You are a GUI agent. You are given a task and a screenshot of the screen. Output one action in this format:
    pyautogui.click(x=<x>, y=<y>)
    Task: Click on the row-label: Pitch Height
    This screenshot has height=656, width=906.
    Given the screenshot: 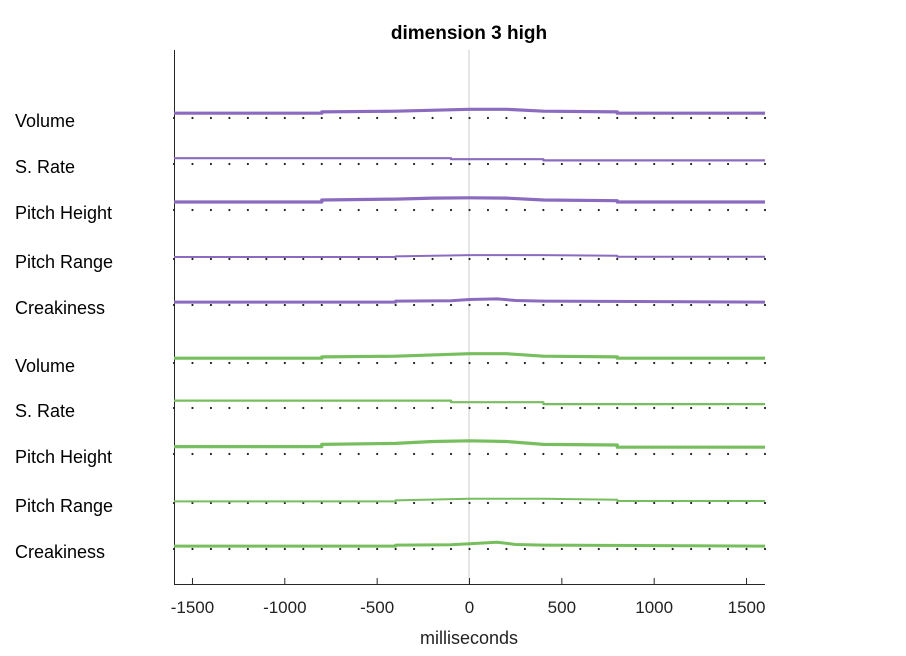 What is the action you would take?
    pyautogui.click(x=63, y=213)
    